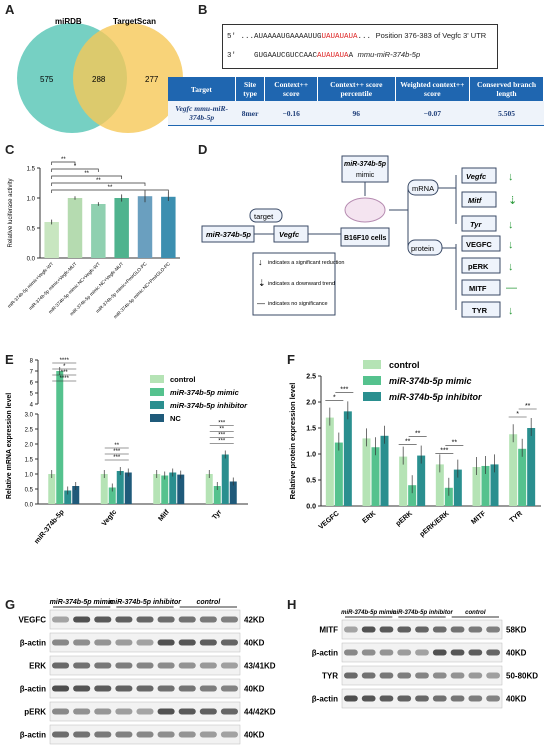 This screenshot has width=550, height=745. I want to click on y-tick-label: 0.5, so click(31, 230).